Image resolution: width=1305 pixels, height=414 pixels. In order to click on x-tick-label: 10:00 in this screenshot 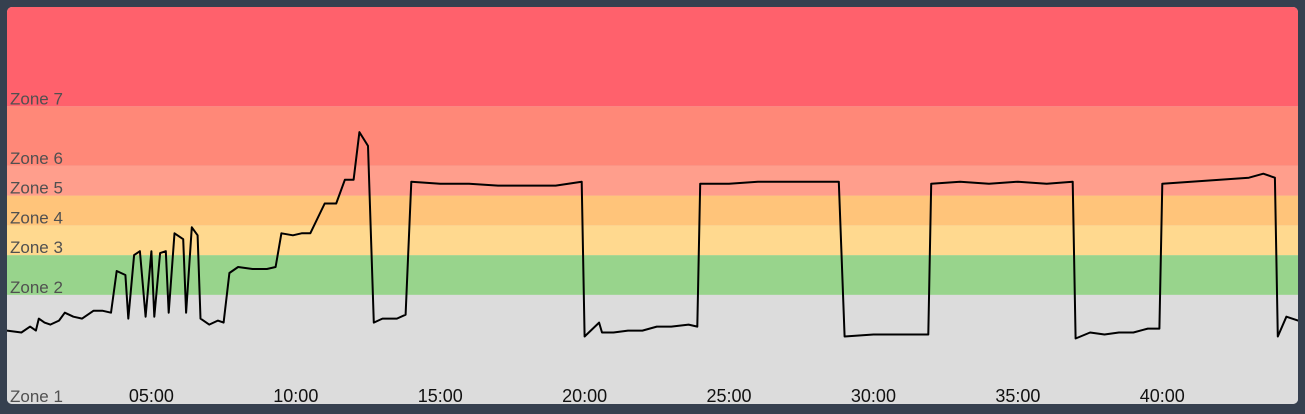, I will do `click(295, 395)`.